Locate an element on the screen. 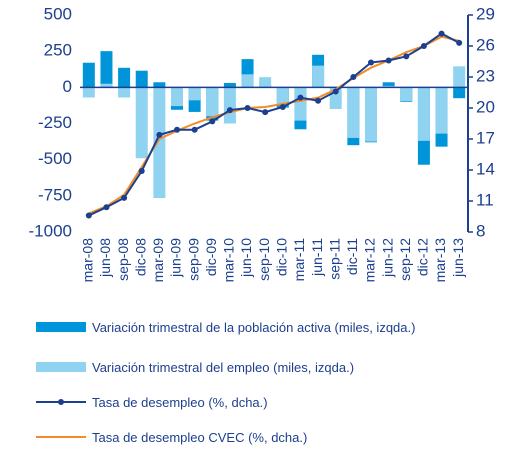  y2-tick-label: 20 is located at coordinates (485, 106).